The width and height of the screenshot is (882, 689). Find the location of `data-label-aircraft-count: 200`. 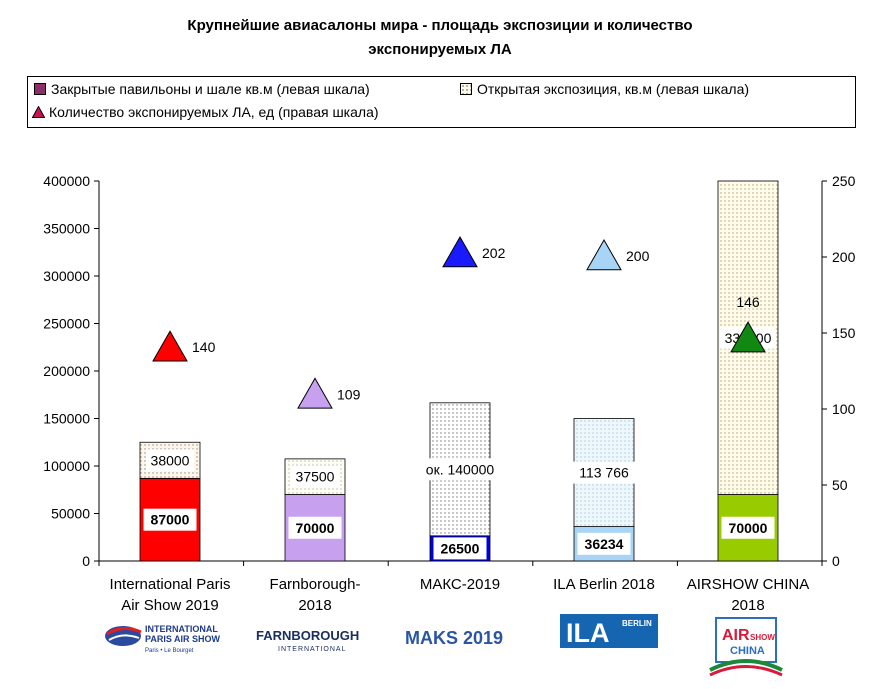

data-label-aircraft-count: 200 is located at coordinates (638, 256).